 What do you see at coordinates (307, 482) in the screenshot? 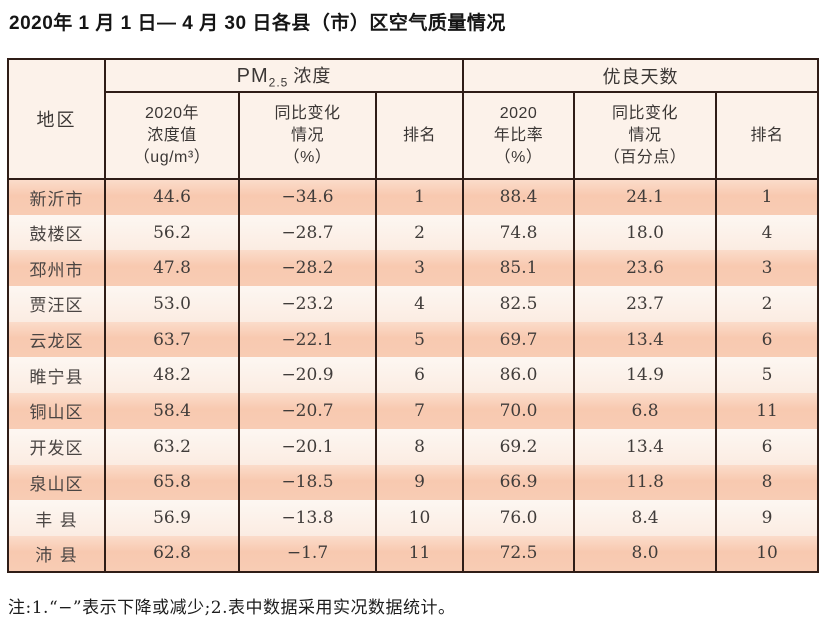
I see `cell-pm-change: −18.5` at bounding box center [307, 482].